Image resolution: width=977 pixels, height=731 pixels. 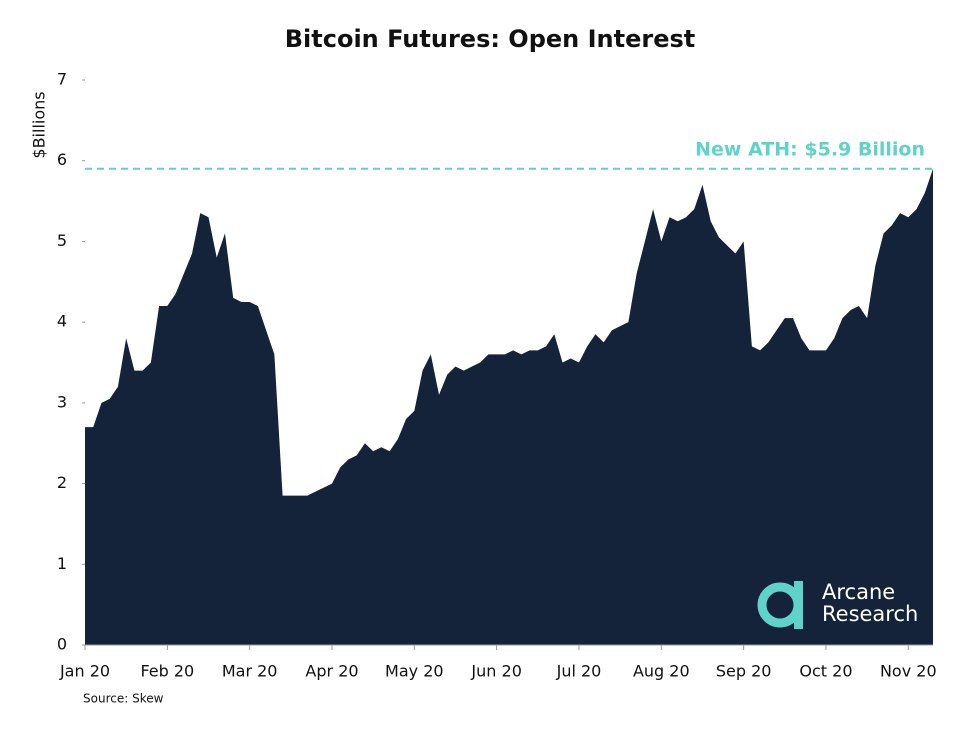 What do you see at coordinates (39, 124) in the screenshot?
I see `y-axis-label: $Billions` at bounding box center [39, 124].